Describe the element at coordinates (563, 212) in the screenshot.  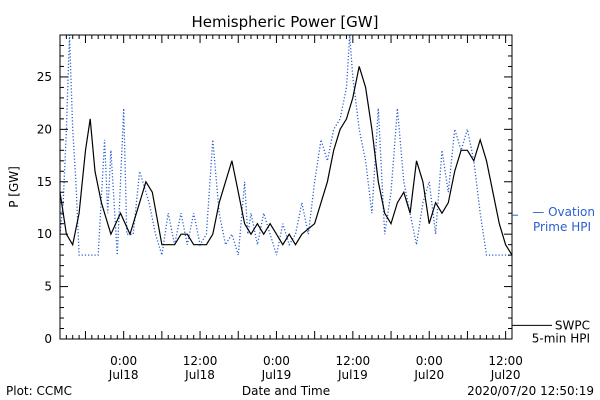
I see `ovation-legend-label-1: — Ovation` at that location.